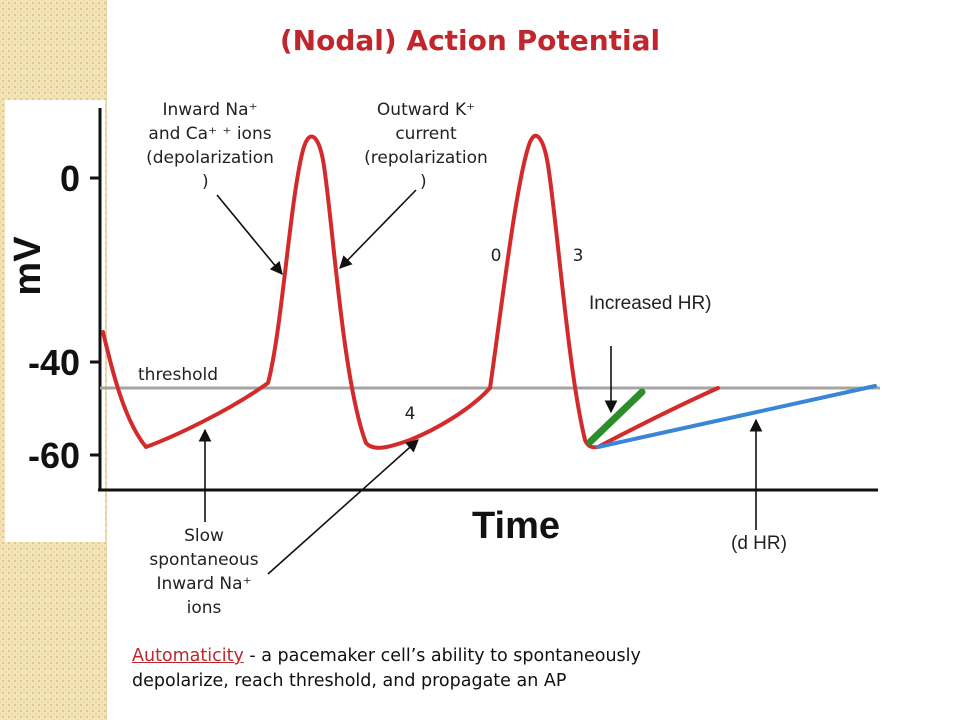 This screenshot has width=960, height=720. Describe the element at coordinates (210, 110) in the screenshot. I see `label-inward-line-1: Inward Na⁺` at that location.